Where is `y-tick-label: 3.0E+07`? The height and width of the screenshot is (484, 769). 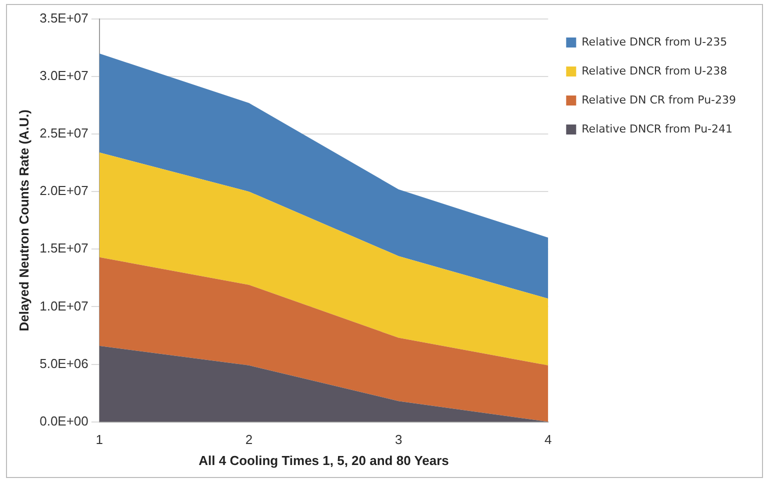 y-tick-label: 3.0E+07 is located at coordinates (64, 76).